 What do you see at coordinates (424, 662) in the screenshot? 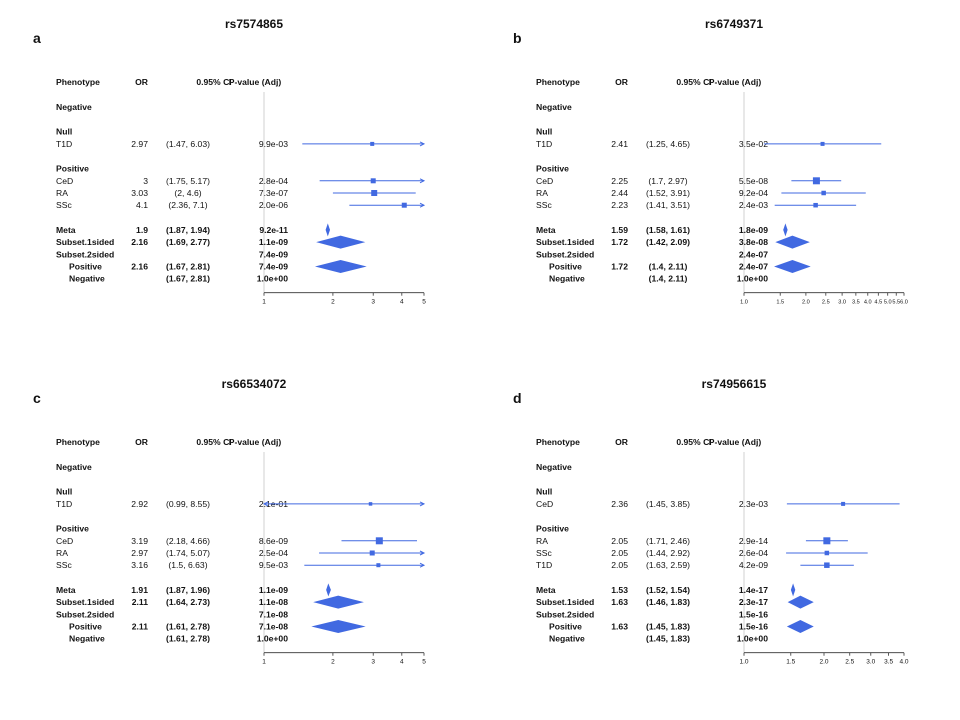
I see `x-tick-label: 5` at bounding box center [424, 662].